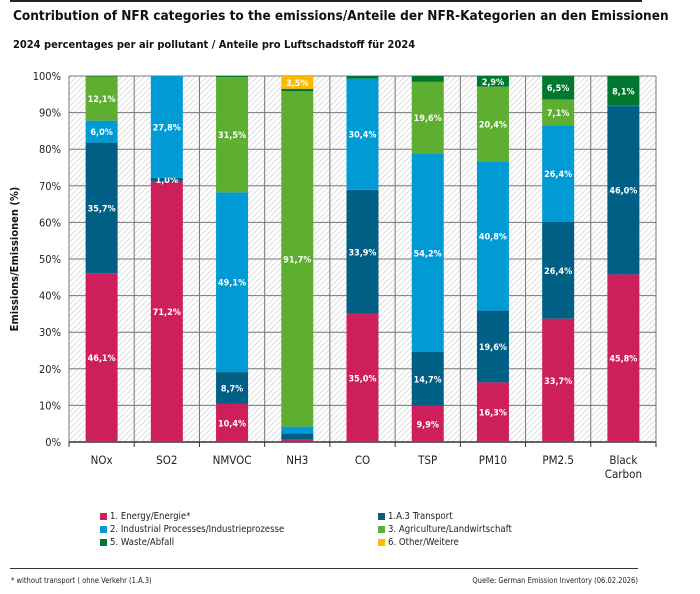 Image resolution: width=700 pixels, height=594 pixels. I want to click on y-tick-label: 0%, so click(53, 442).